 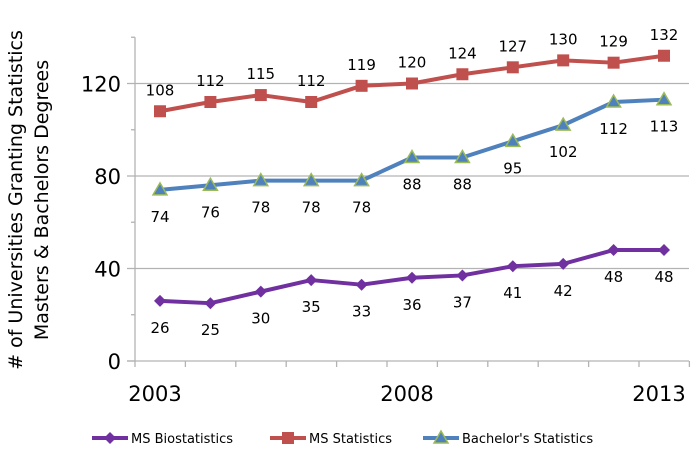 What do you see at coordinates (114, 362) in the screenshot?
I see `y-tick-label: 0` at bounding box center [114, 362].